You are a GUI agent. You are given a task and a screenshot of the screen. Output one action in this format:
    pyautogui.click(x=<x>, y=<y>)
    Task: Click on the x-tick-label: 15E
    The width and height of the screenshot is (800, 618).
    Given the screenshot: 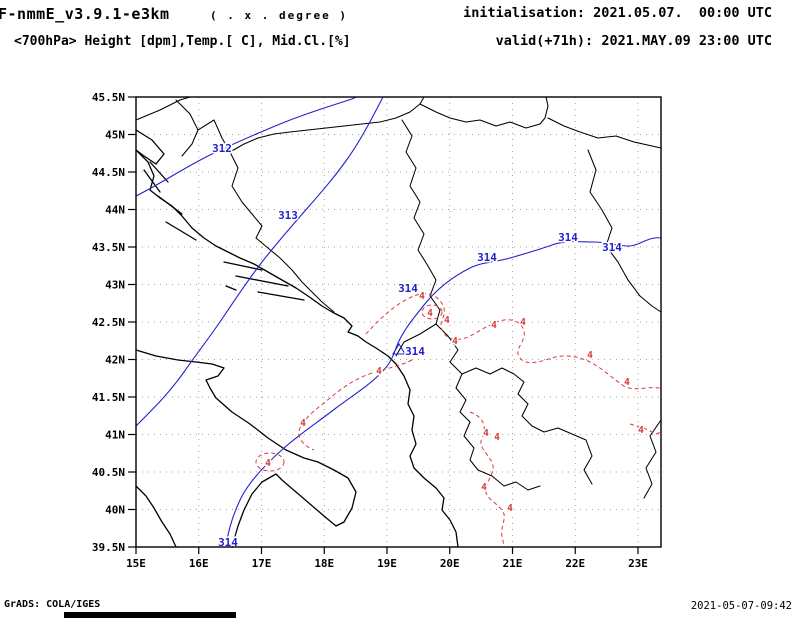 What is the action you would take?
    pyautogui.click(x=136, y=563)
    